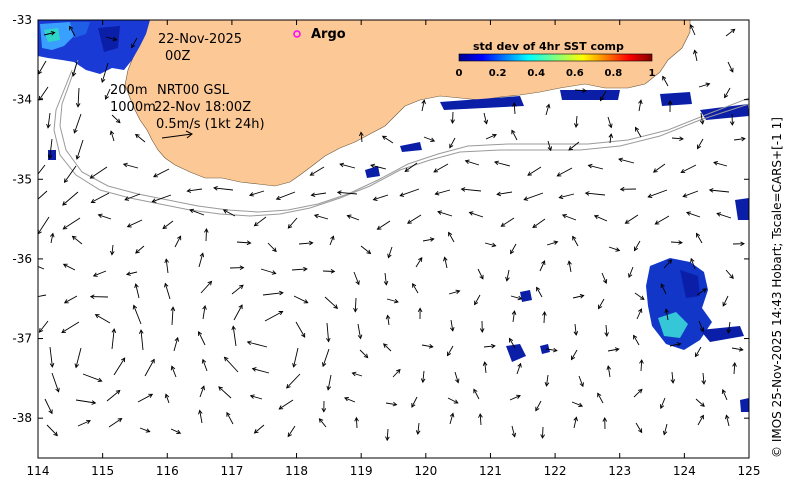 The image size is (791, 492). What do you see at coordinates (200, 39) in the screenshot?
I see `date-label: 22-Nov-2025` at bounding box center [200, 39].